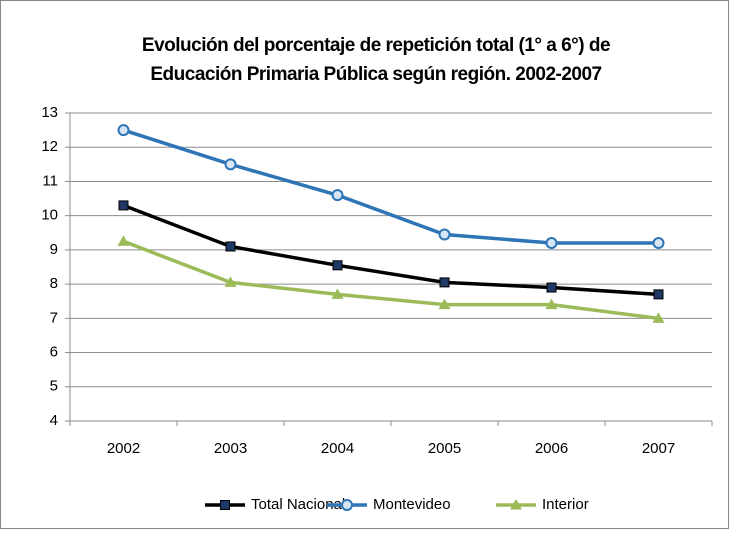 The width and height of the screenshot is (729, 534). Describe the element at coordinates (54, 420) in the screenshot. I see `y-tick-label: 4` at that location.